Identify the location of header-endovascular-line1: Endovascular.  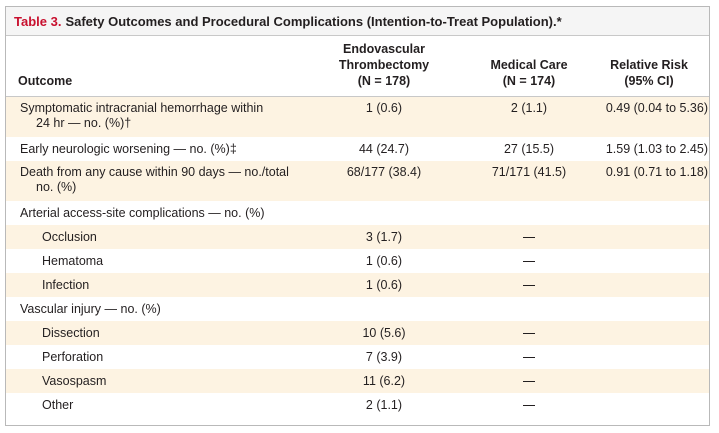
(384, 49).